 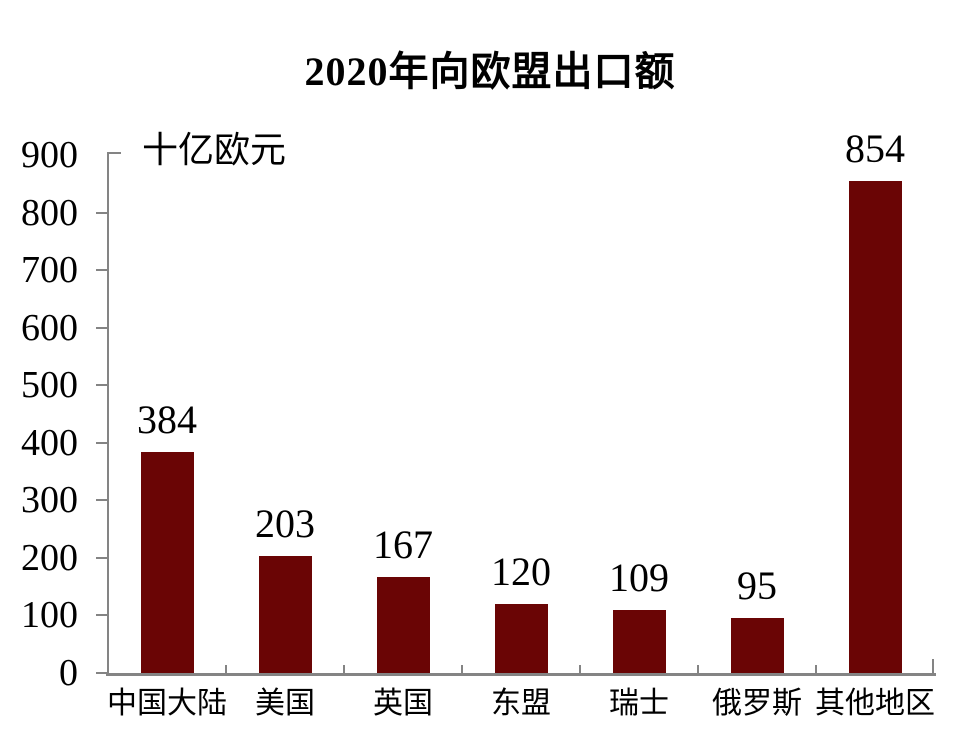 I want to click on bar-value-label: 95, so click(x=757, y=586).